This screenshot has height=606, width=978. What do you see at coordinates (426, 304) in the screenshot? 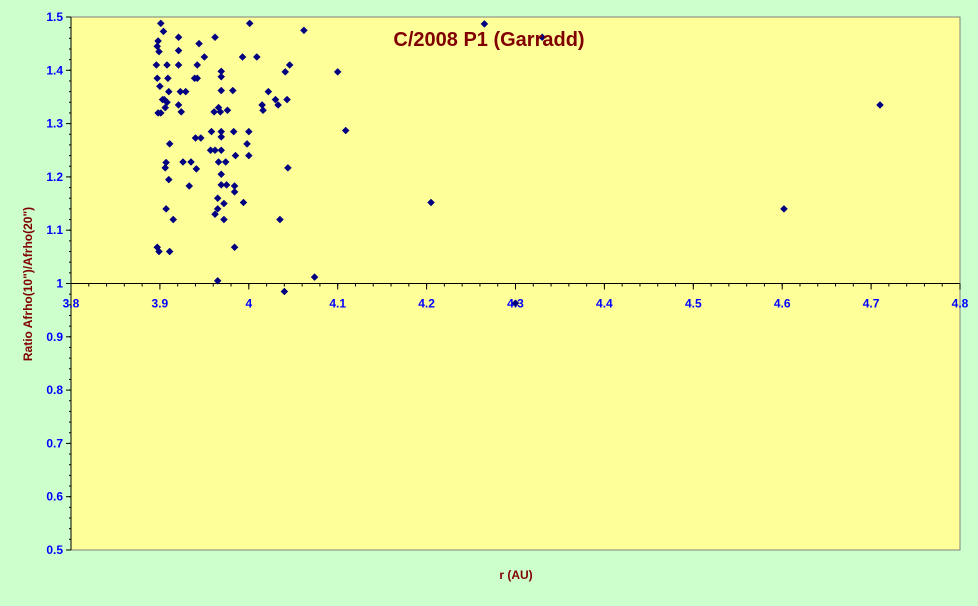
I see `x-tick-label: 4.2` at bounding box center [426, 304].